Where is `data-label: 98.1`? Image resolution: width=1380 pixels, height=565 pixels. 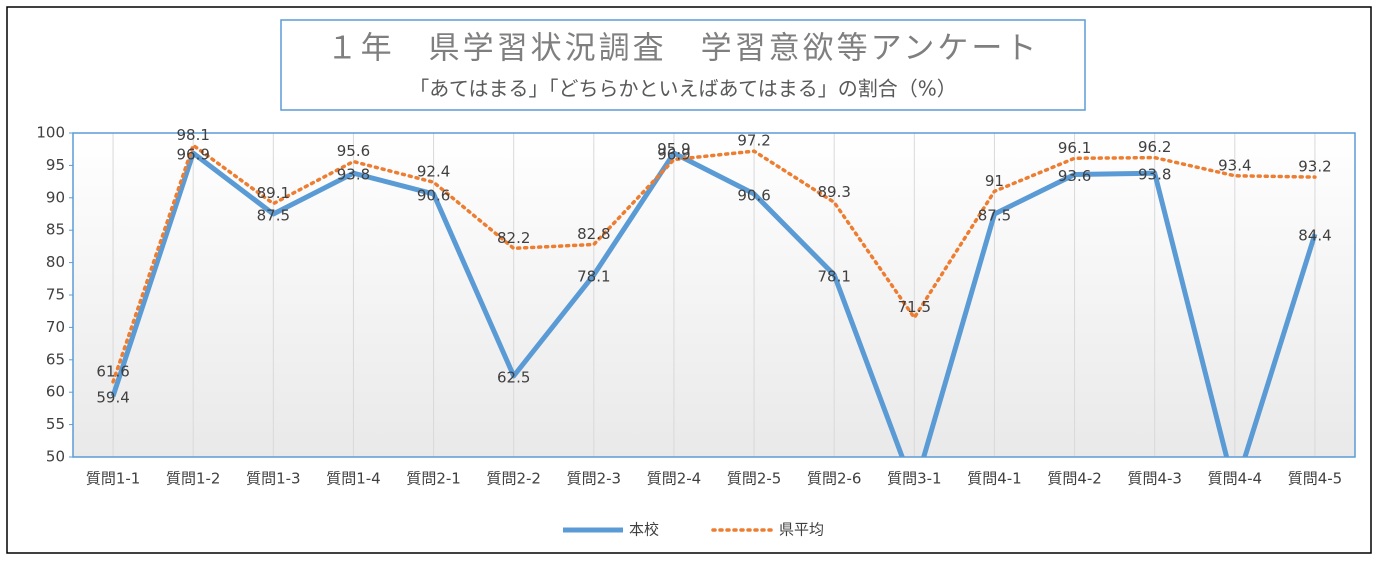 data-label: 98.1 is located at coordinates (192, 135).